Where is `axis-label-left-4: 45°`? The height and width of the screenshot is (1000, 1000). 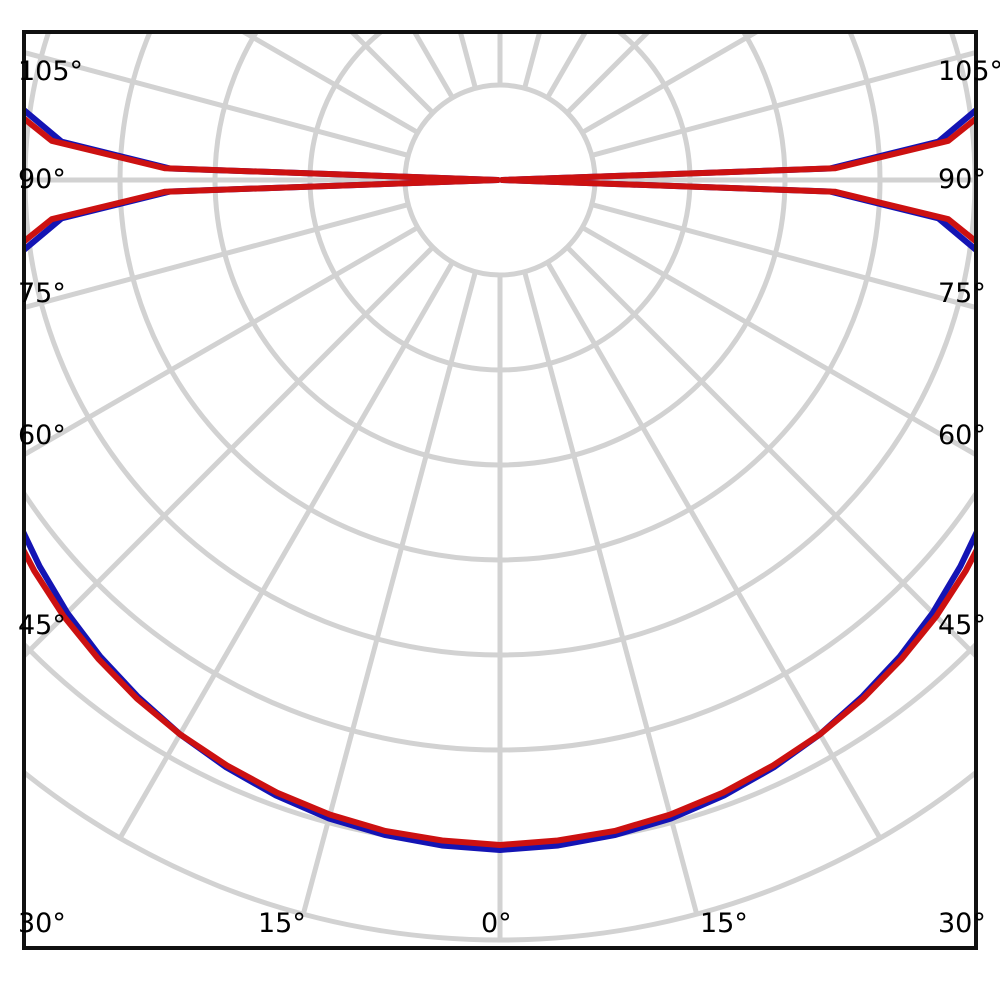 axis-label-left-4: 45° is located at coordinates (42, 625).